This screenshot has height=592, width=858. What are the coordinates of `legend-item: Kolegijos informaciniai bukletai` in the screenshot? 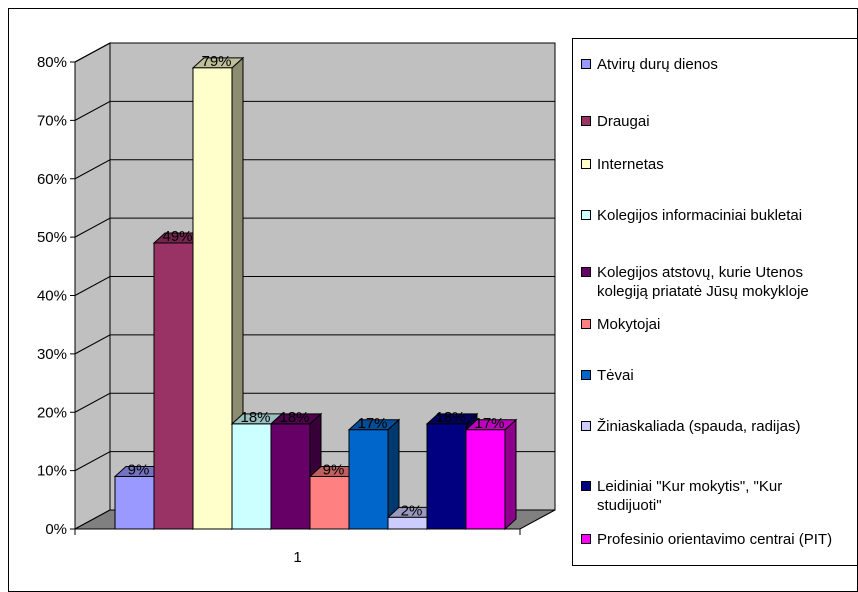 It's located at (715, 215).